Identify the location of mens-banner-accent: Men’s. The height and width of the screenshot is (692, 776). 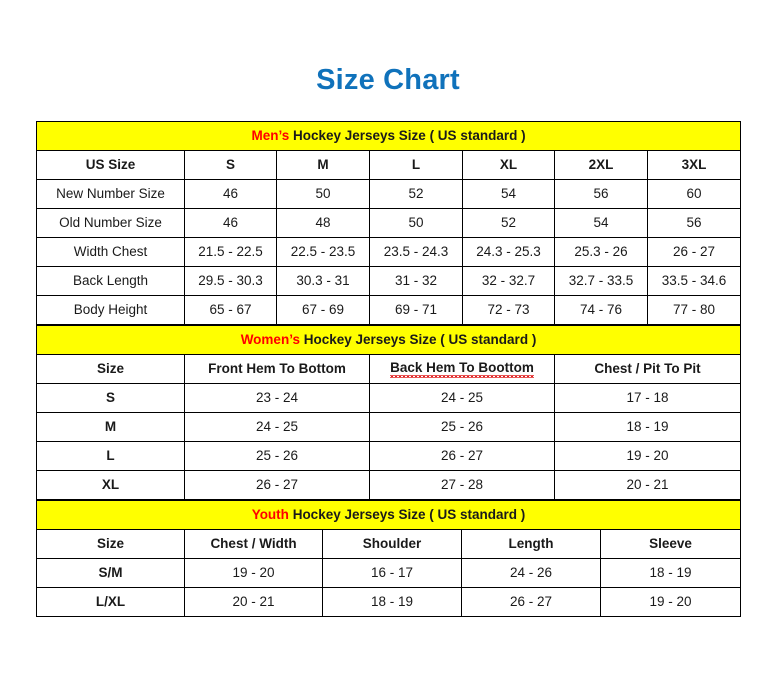
(270, 136).